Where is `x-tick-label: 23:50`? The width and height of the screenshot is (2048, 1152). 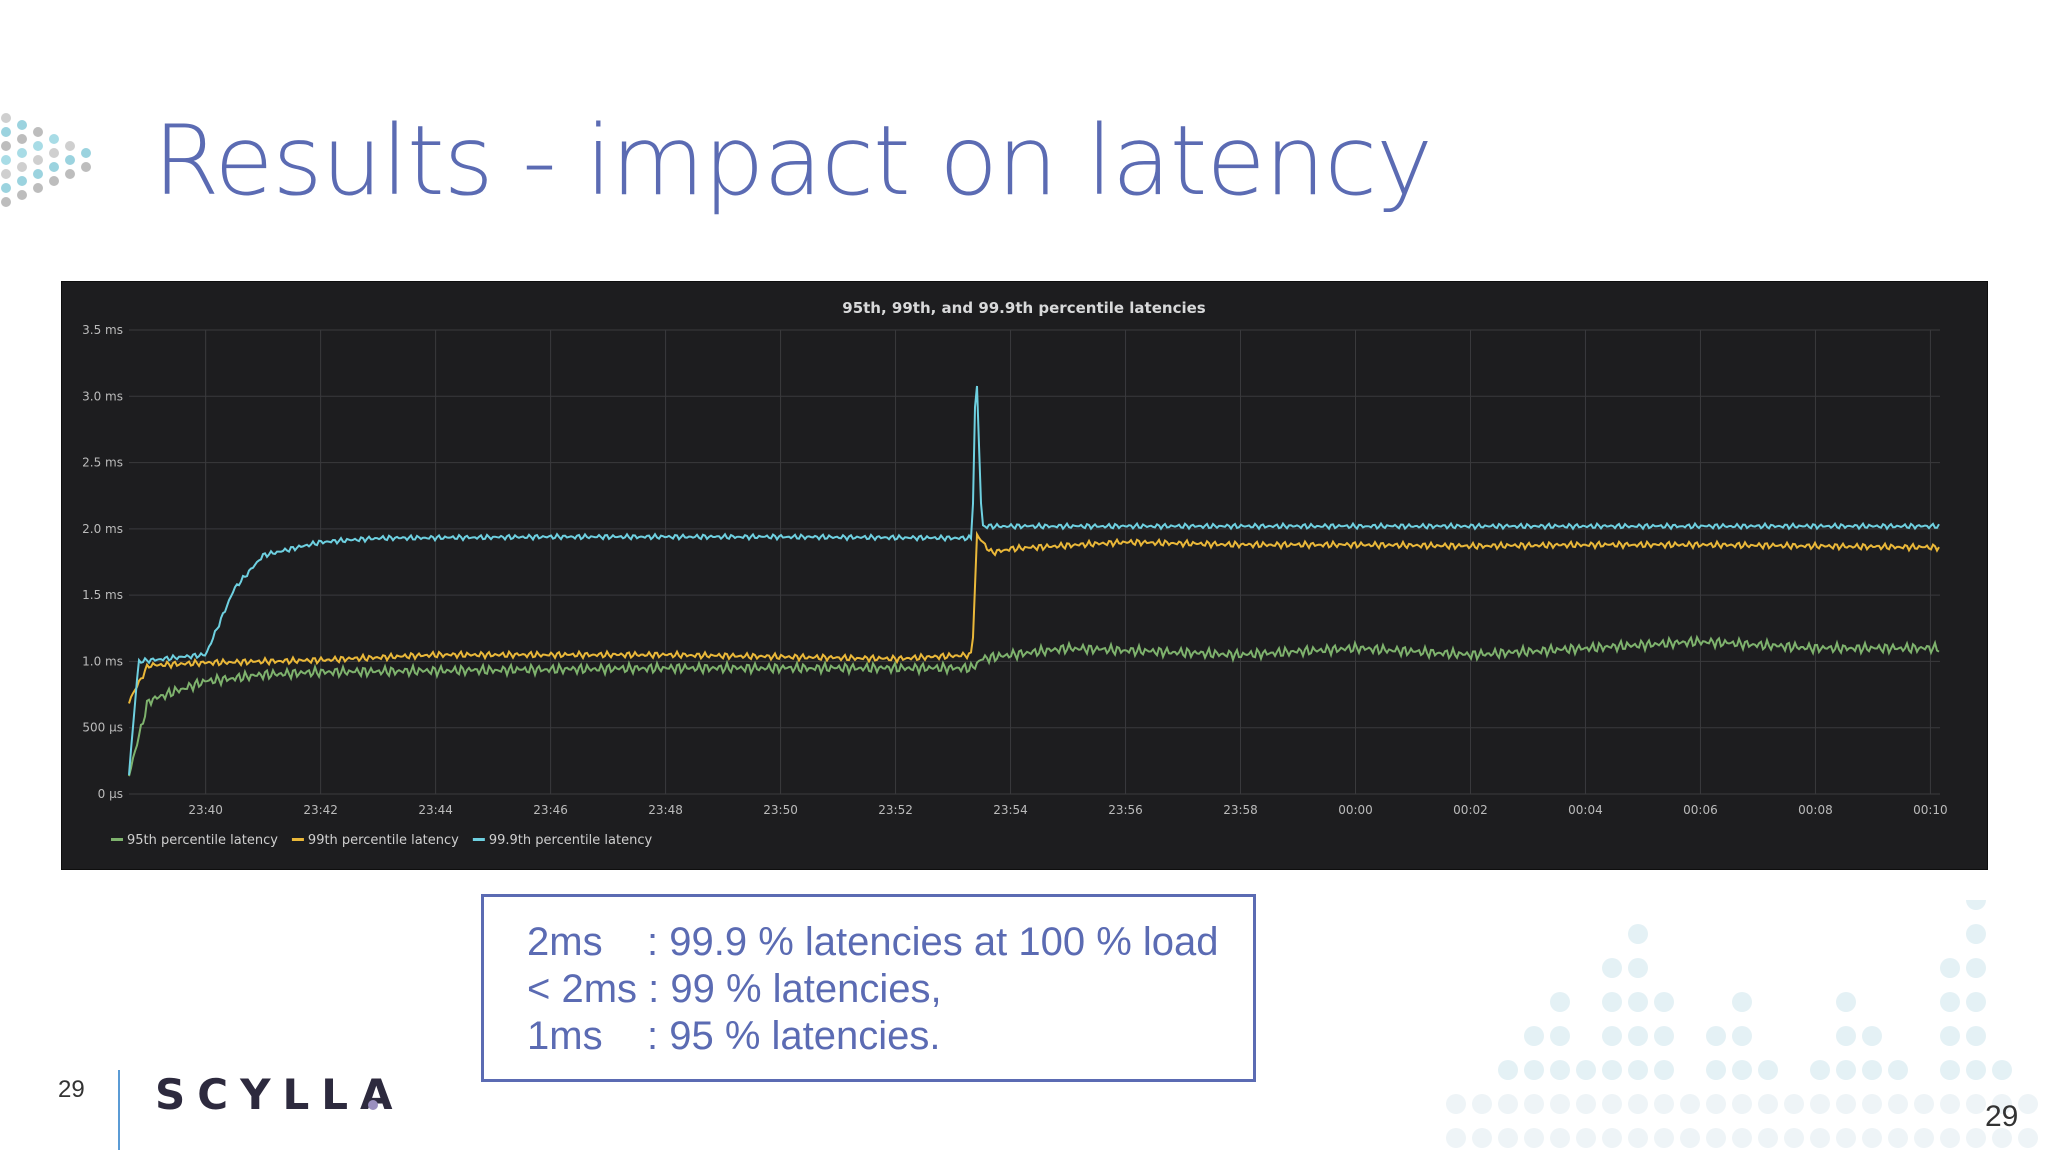 x-tick-label: 23:50 is located at coordinates (780, 810).